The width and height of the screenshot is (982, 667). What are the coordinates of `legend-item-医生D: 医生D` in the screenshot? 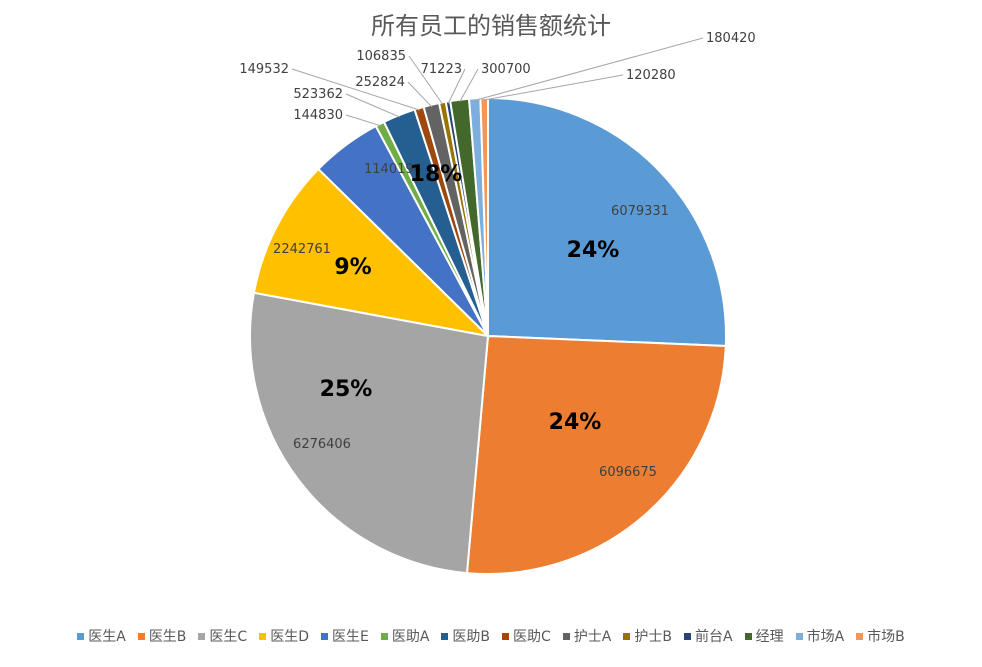 It's located at (284, 636).